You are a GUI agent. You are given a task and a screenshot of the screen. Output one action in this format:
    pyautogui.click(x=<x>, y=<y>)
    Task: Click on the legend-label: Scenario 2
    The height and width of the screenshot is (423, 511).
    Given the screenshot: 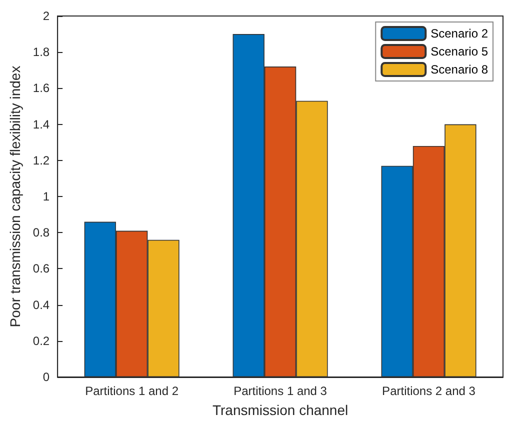 What is the action you would take?
    pyautogui.click(x=459, y=33)
    